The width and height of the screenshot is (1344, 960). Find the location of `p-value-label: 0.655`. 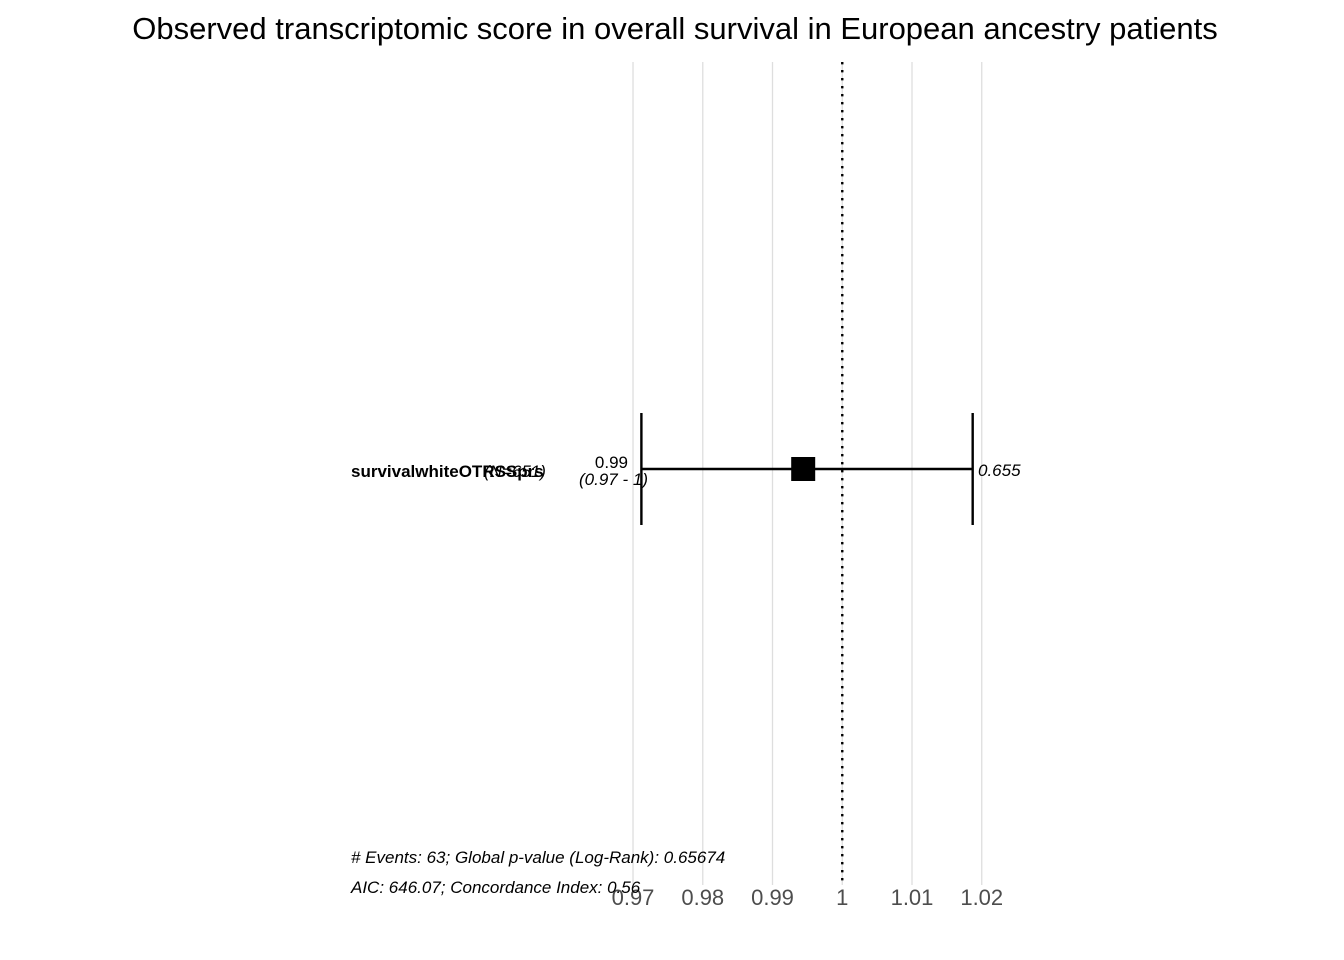

p-value-label: 0.655 is located at coordinates (999, 470).